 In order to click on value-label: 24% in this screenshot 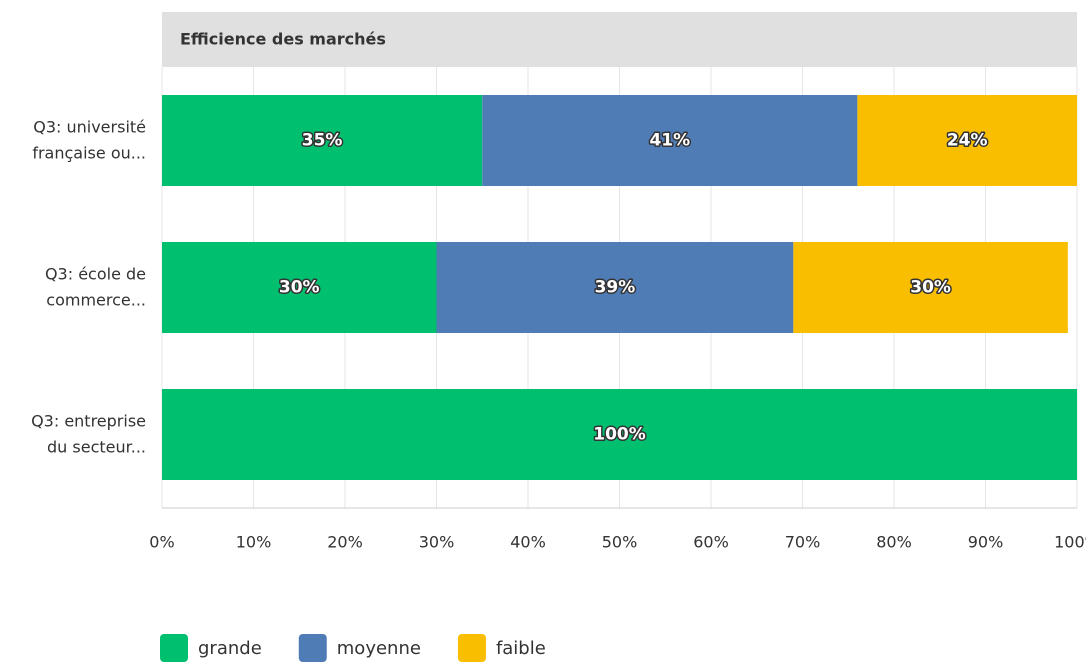, I will do `click(967, 141)`.